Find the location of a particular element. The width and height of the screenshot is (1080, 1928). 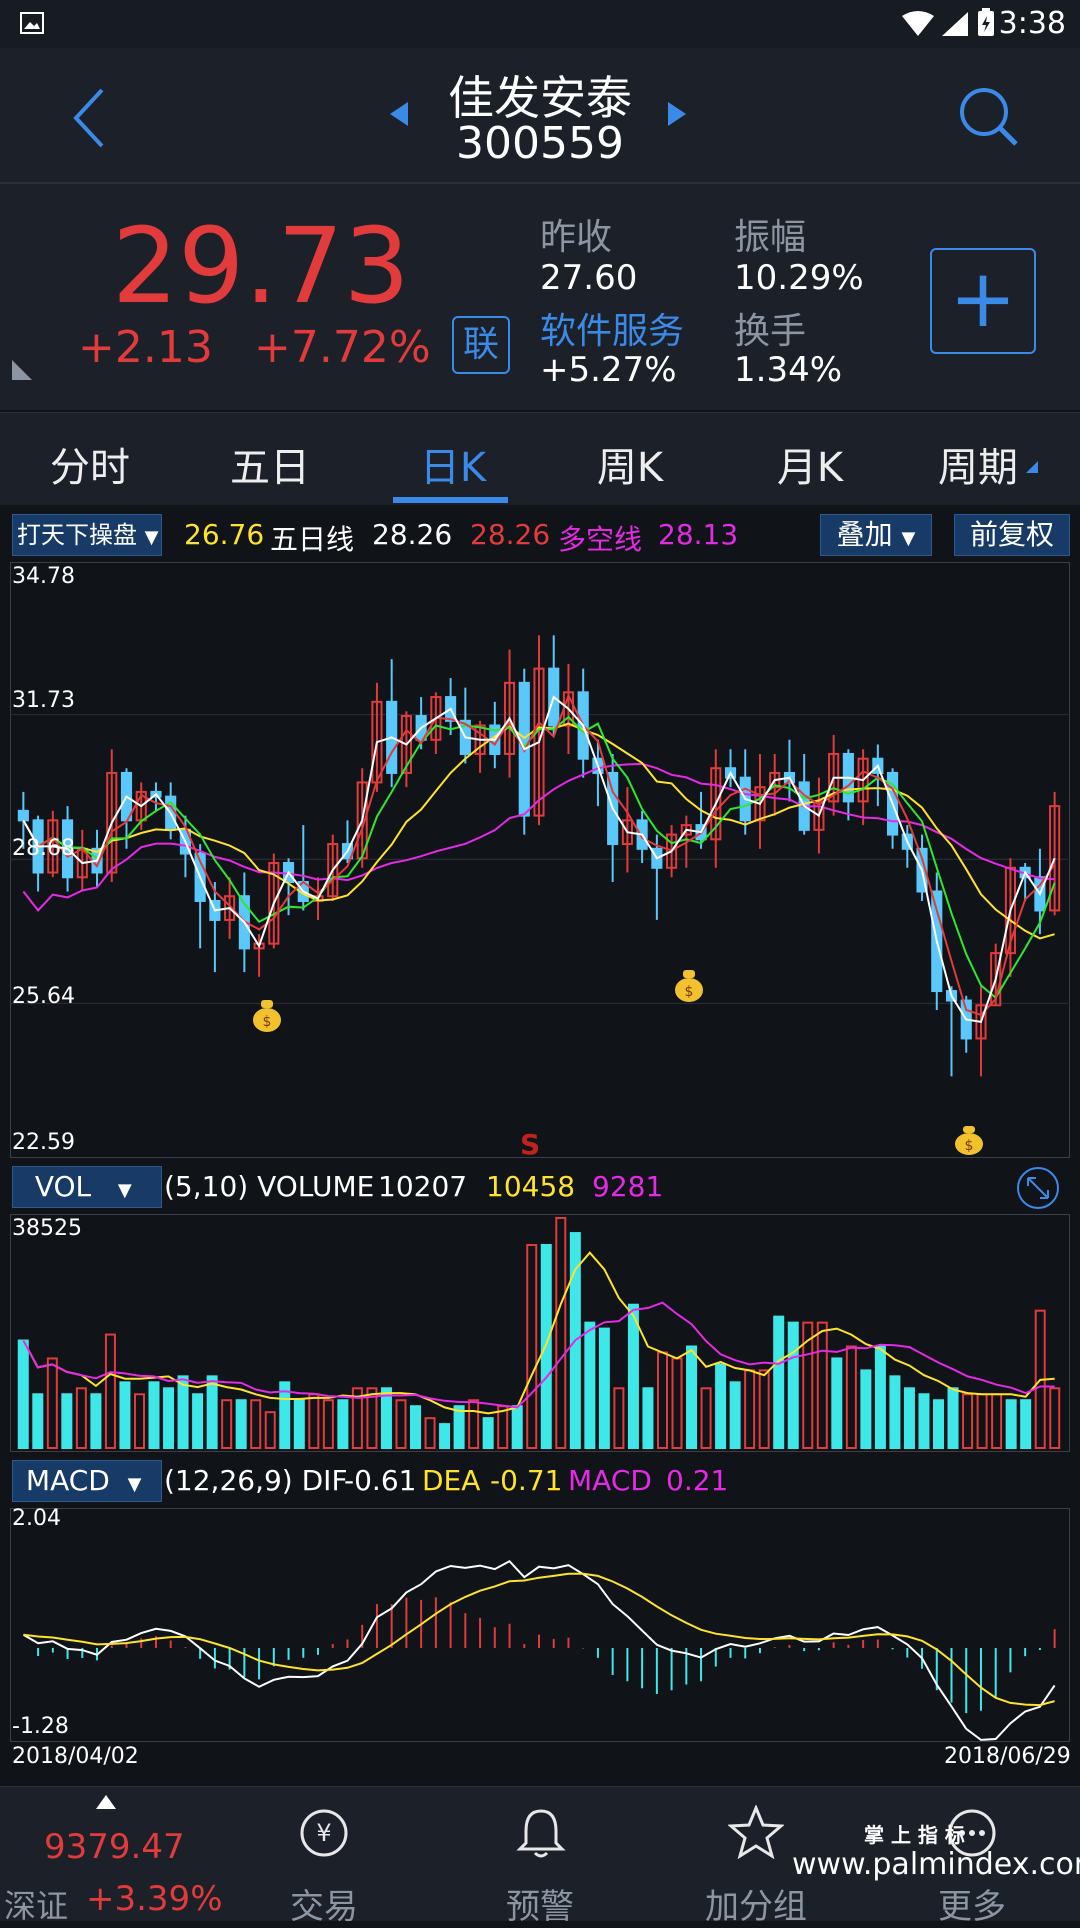

up-arrow-icon is located at coordinates (106, 1802).